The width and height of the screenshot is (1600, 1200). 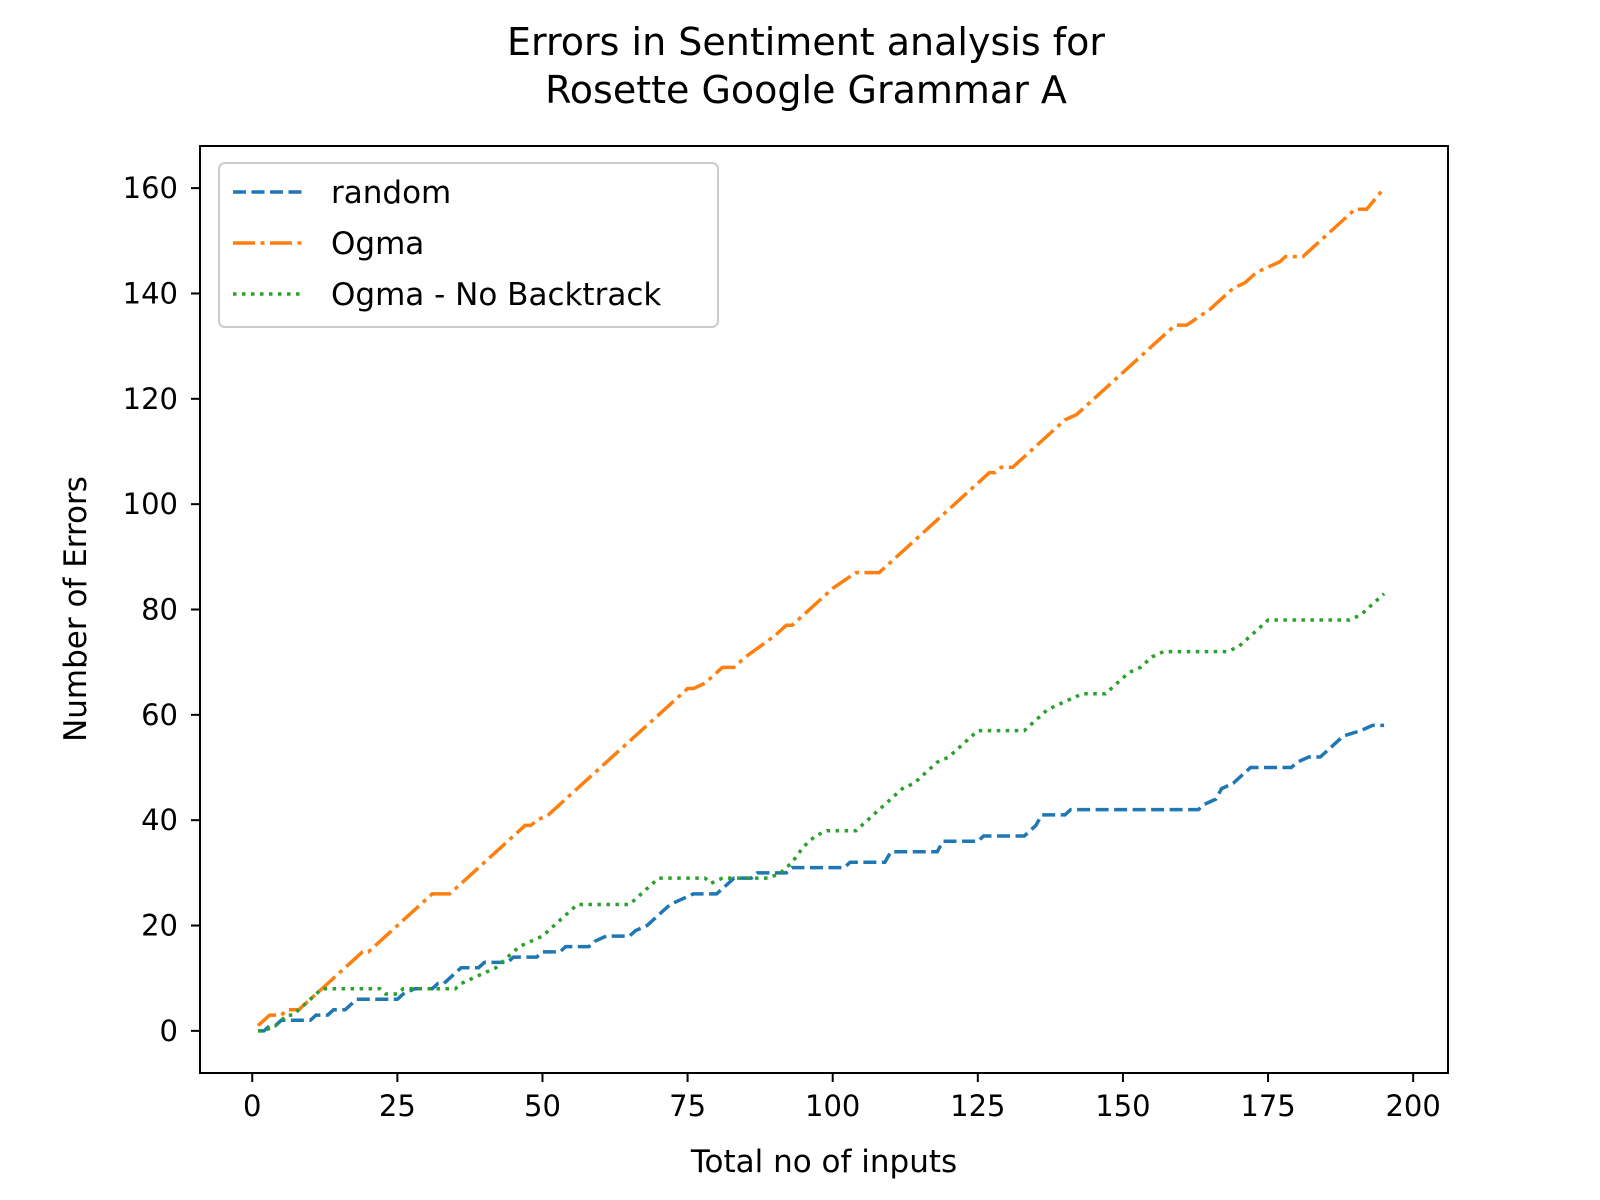 I want to click on x-tick-label: 25, so click(x=397, y=1106).